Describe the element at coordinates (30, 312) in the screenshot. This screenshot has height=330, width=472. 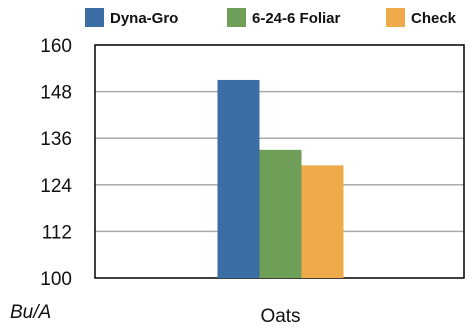
I see `y-axis-label: Bu/A` at that location.